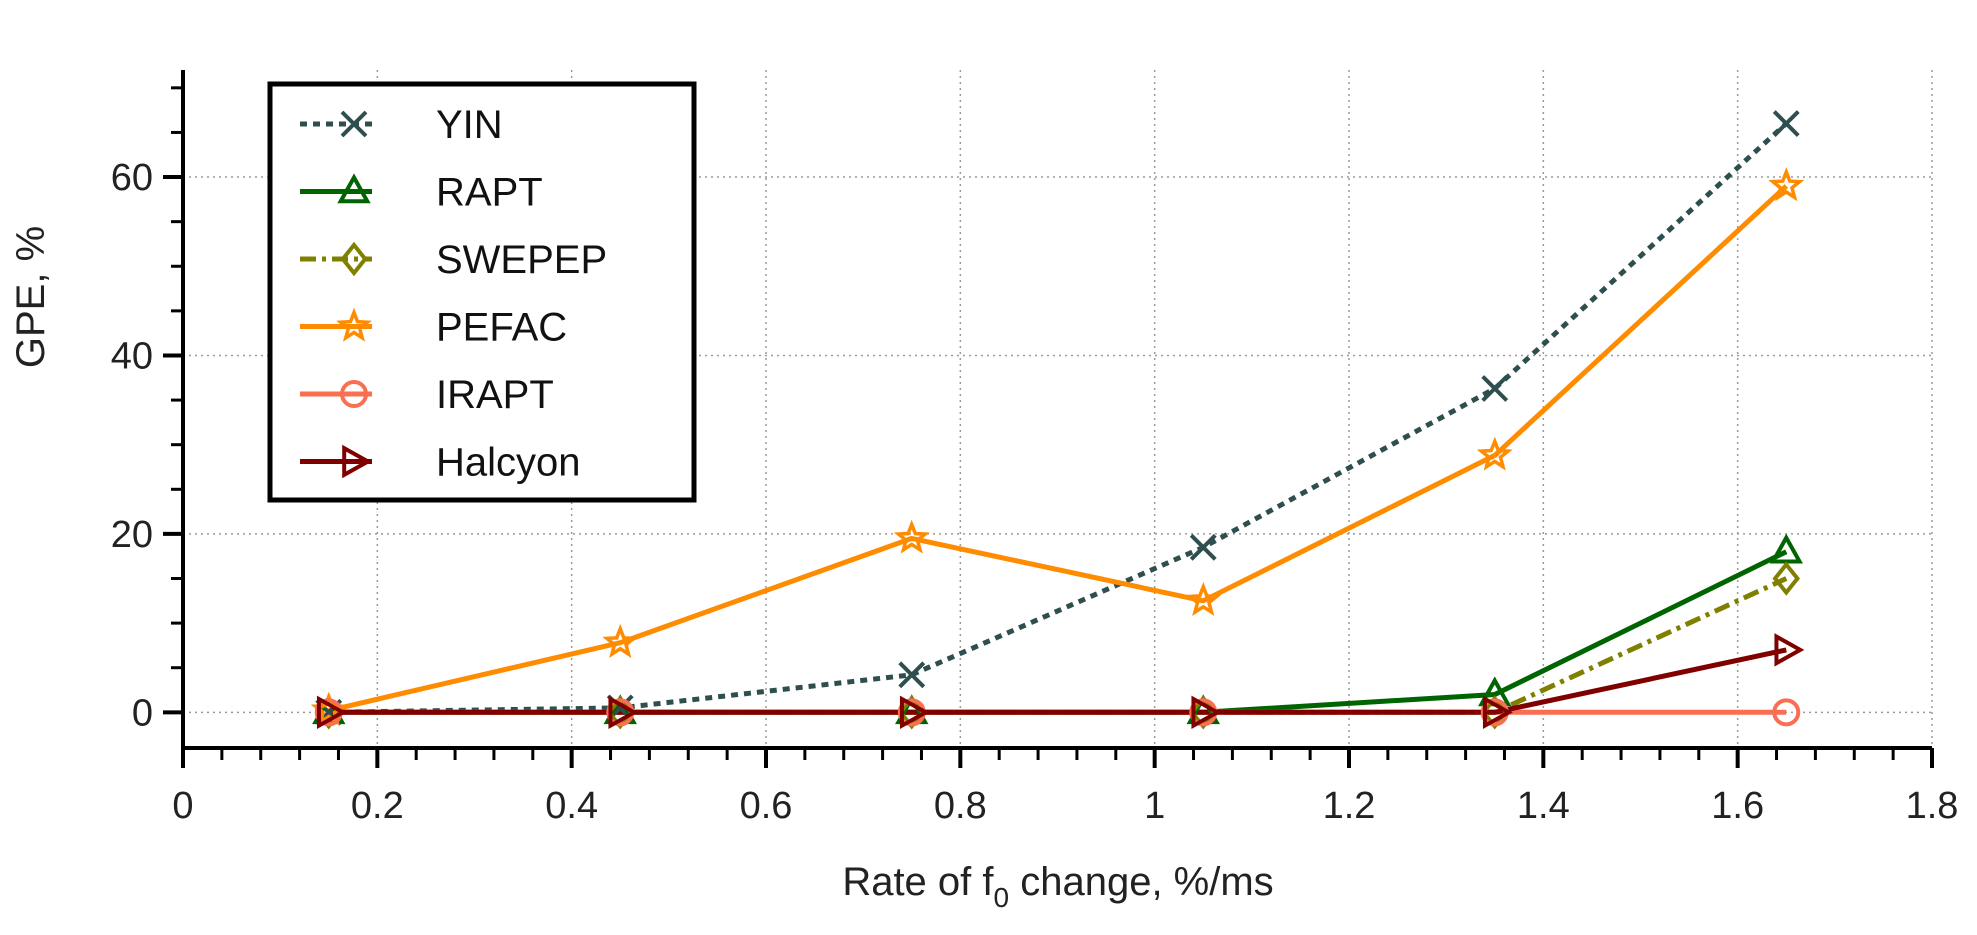  Describe the element at coordinates (1002, 897) in the screenshot. I see `x-axis-label-subscript: 0` at that location.